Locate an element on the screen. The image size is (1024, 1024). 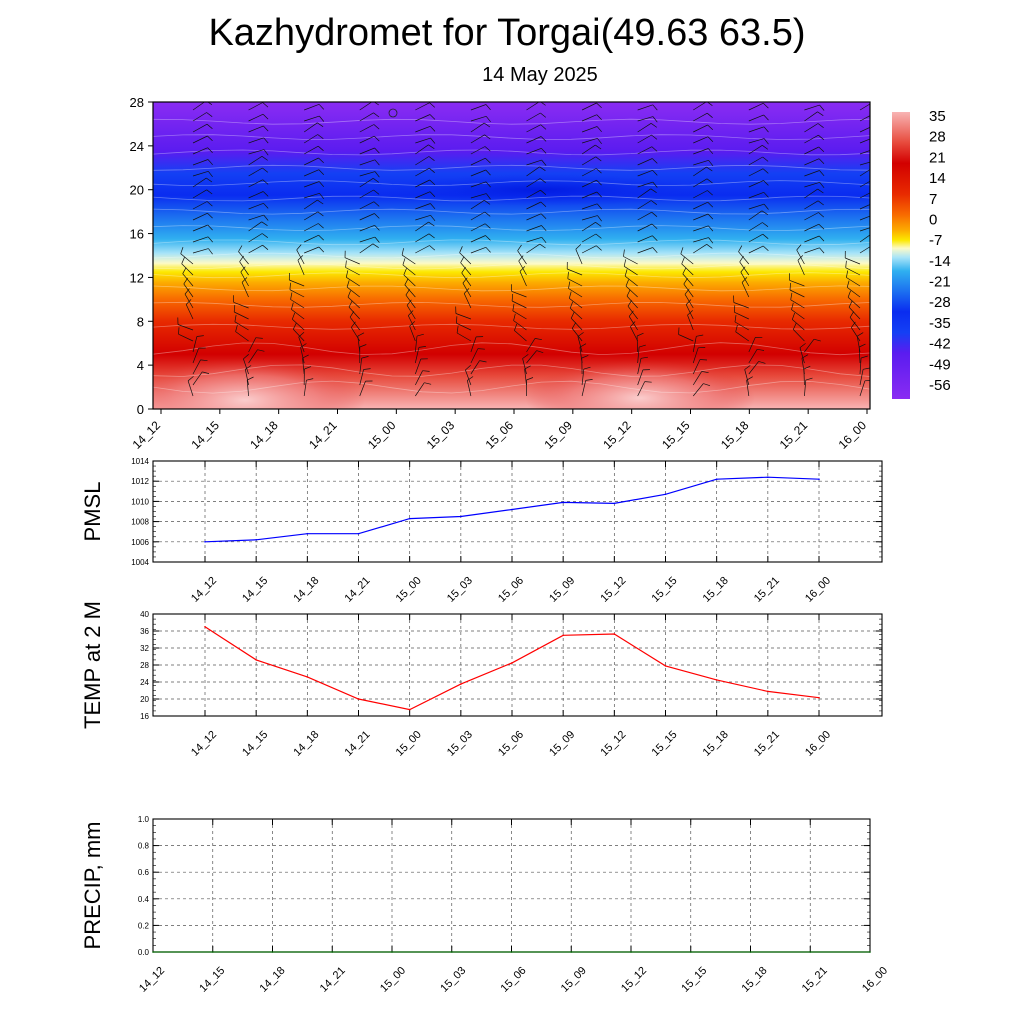
x-tick-label: 15_15 is located at coordinates (665, 590).